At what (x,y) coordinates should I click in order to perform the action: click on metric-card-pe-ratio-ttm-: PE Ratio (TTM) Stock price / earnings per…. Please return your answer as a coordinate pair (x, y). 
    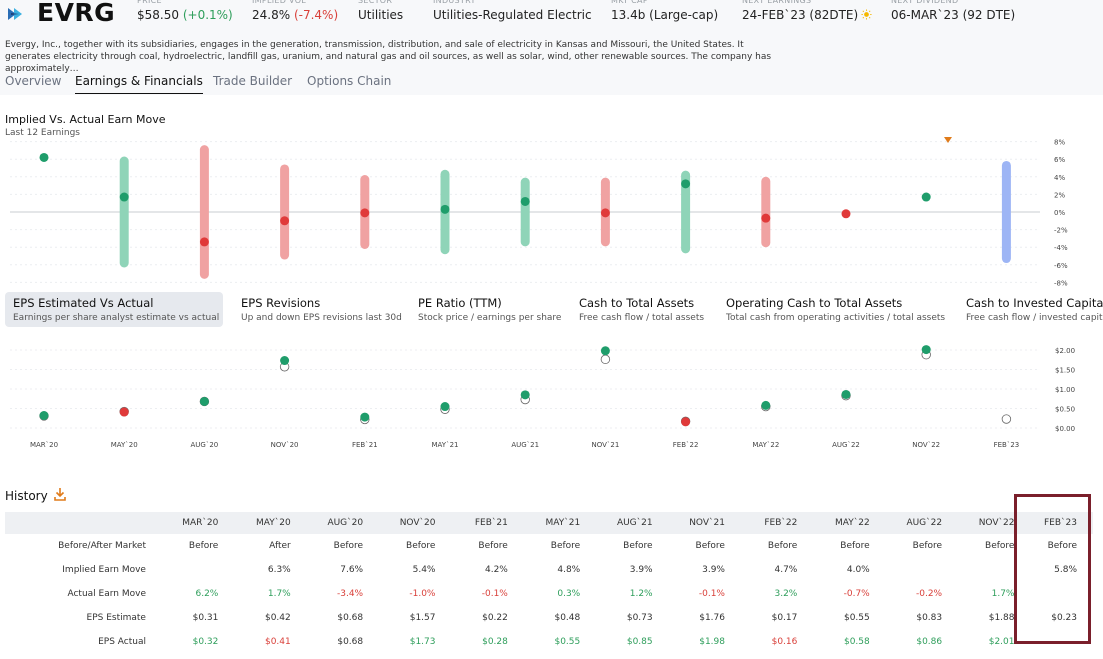
    Looking at the image, I should click on (489, 309).